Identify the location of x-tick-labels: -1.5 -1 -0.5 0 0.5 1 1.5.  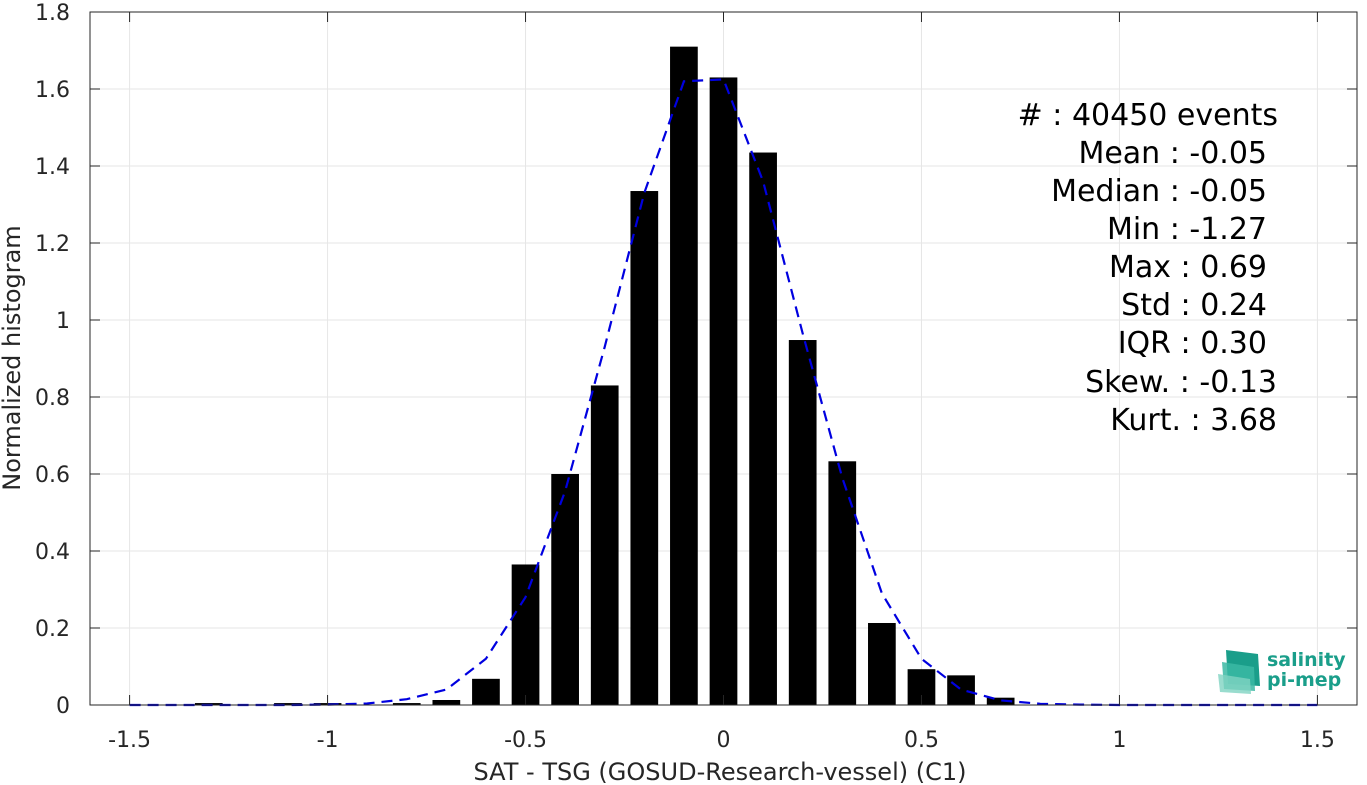
(721, 740).